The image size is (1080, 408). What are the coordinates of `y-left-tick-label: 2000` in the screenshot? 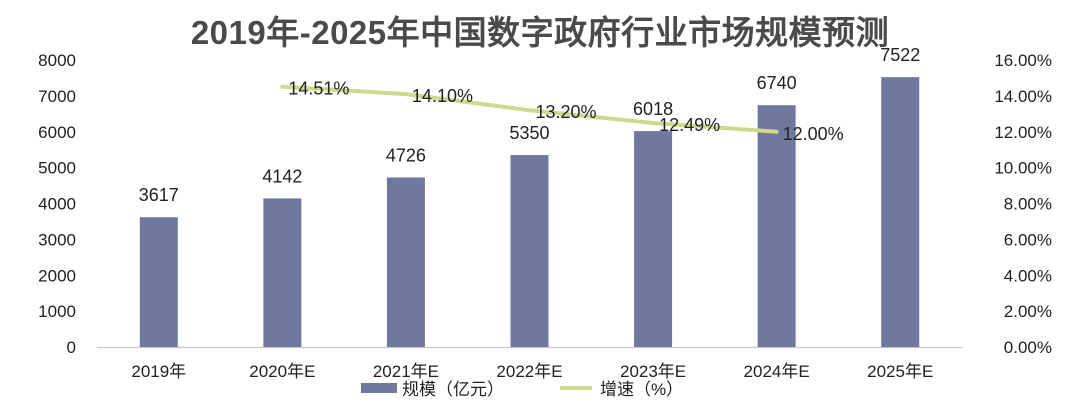 It's located at (57, 275).